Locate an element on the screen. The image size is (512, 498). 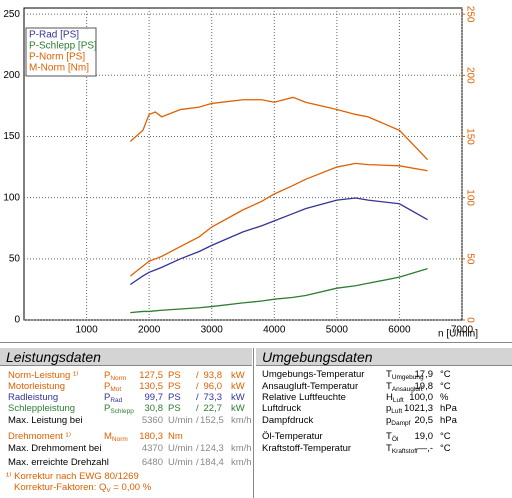
symbol-part: p is located at coordinates (389, 420).